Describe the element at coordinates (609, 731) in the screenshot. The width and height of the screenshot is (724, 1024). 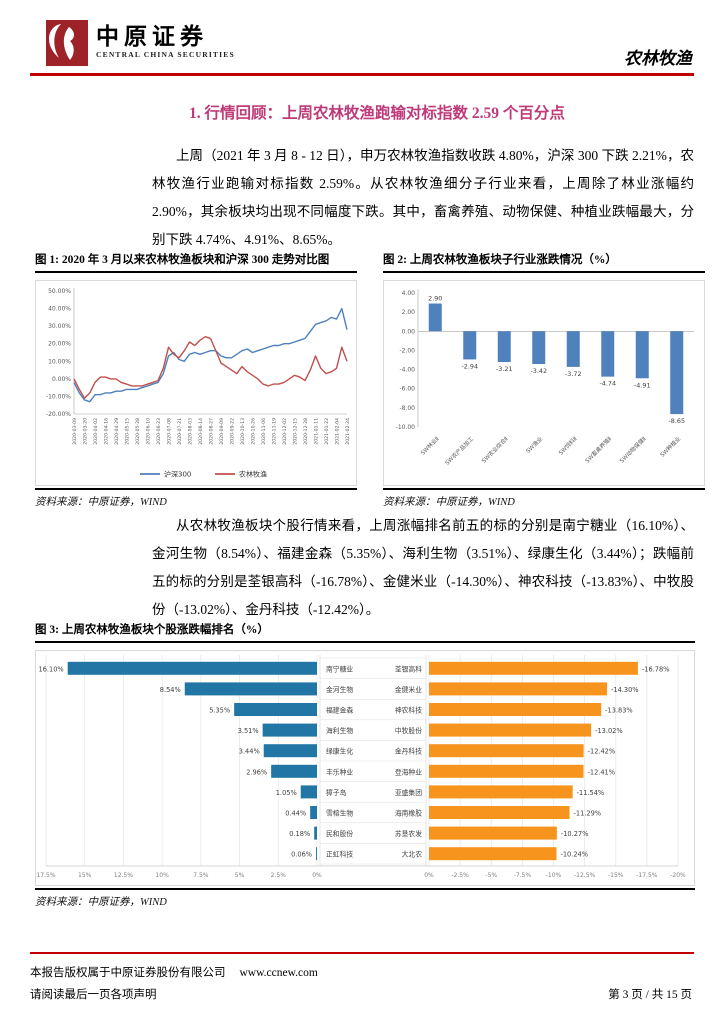
I see `svg-text: -13.02%` at that location.